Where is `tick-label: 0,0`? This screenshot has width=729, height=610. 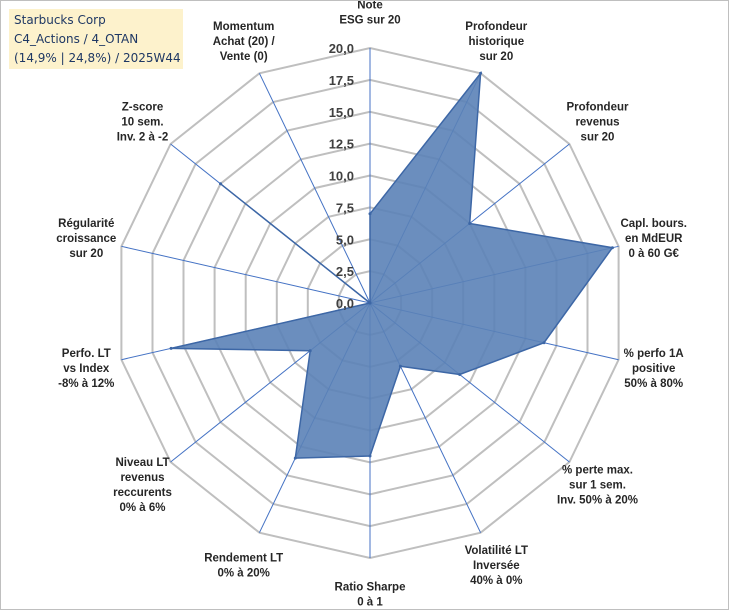 tick-label: 0,0 is located at coordinates (345, 303).